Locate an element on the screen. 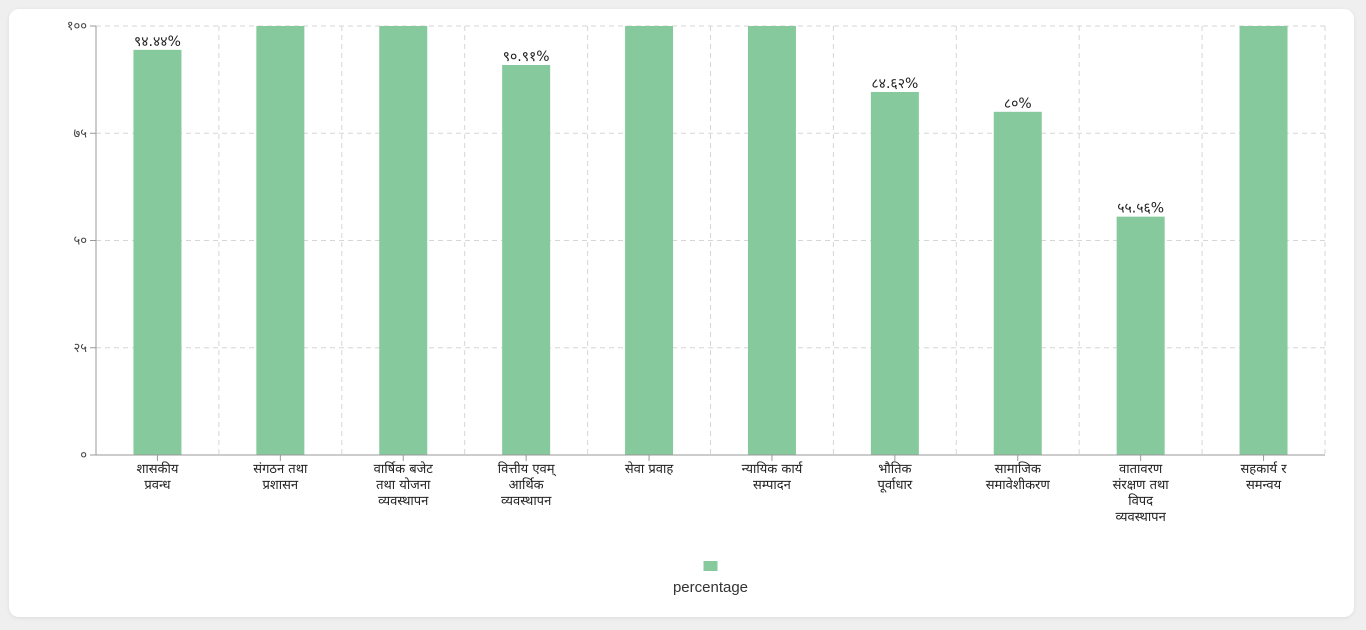 The height and width of the screenshot is (630, 1366). x-tick-label: वातावरण संरक्षण तथा विपद व्यवस्थापन is located at coordinates (1141, 493).